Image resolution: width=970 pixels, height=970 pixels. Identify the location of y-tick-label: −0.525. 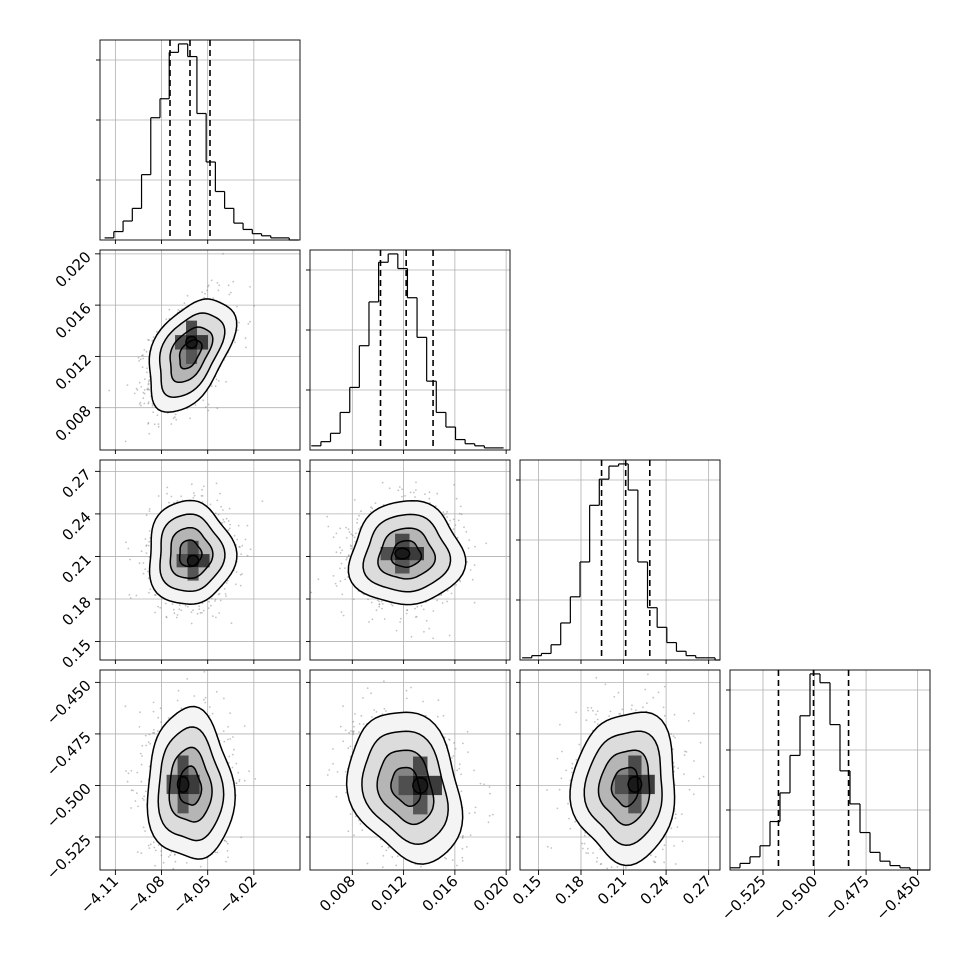
(69, 857).